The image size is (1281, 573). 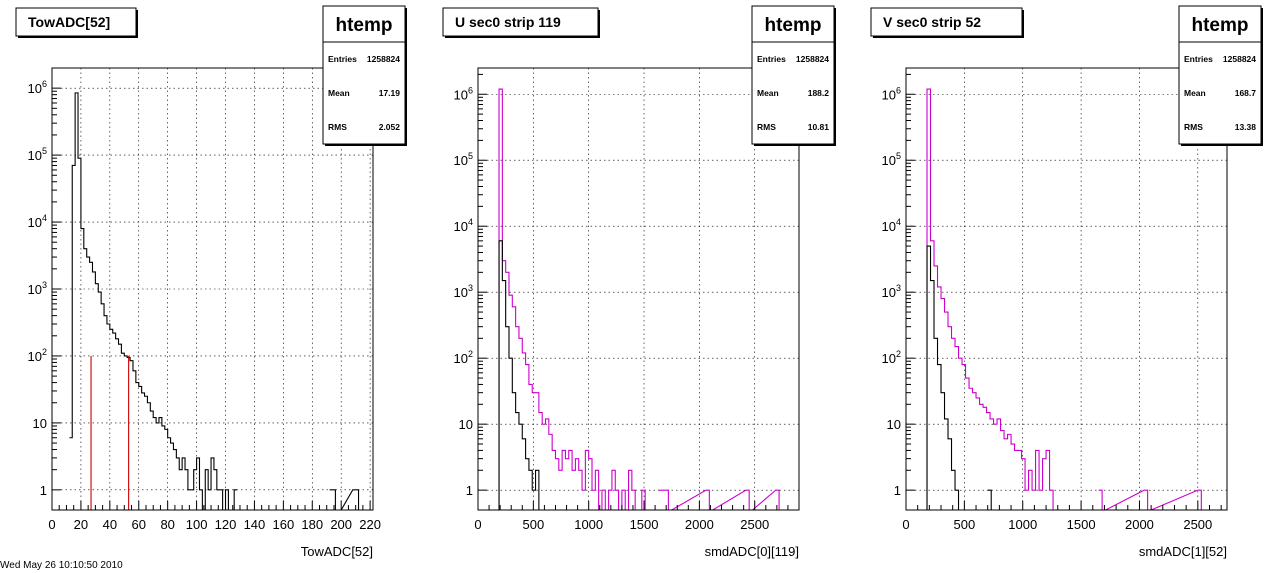 What do you see at coordinates (255, 524) in the screenshot?
I see `x-tick-label: 140` at bounding box center [255, 524].